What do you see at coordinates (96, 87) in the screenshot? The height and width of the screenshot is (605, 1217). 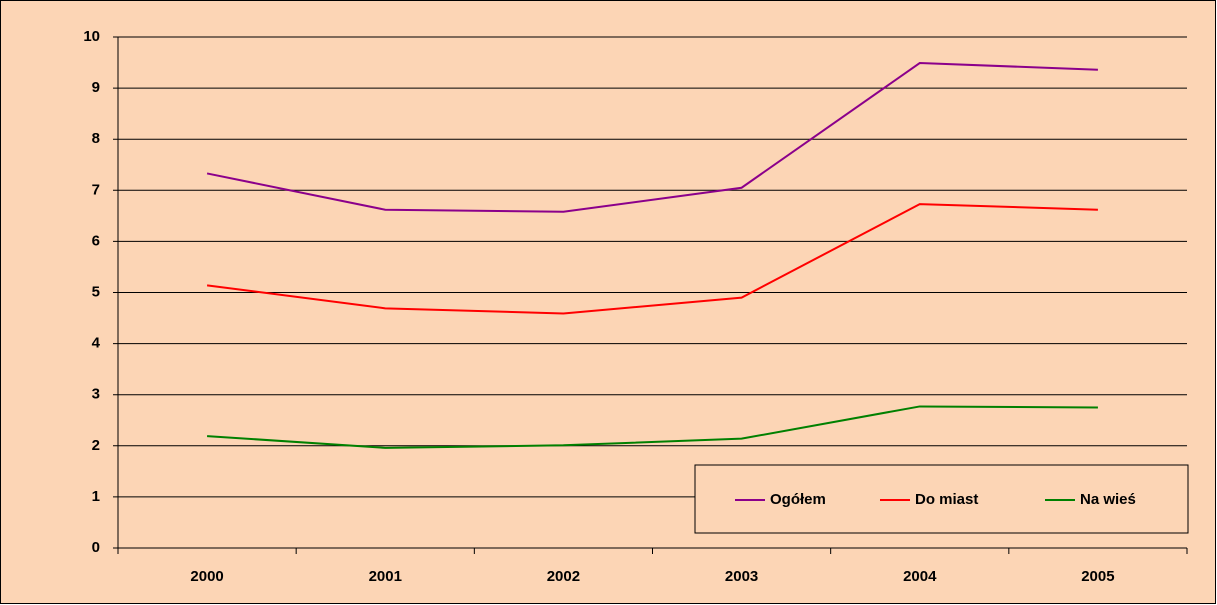 I see `y-tick-label: 9` at bounding box center [96, 87].